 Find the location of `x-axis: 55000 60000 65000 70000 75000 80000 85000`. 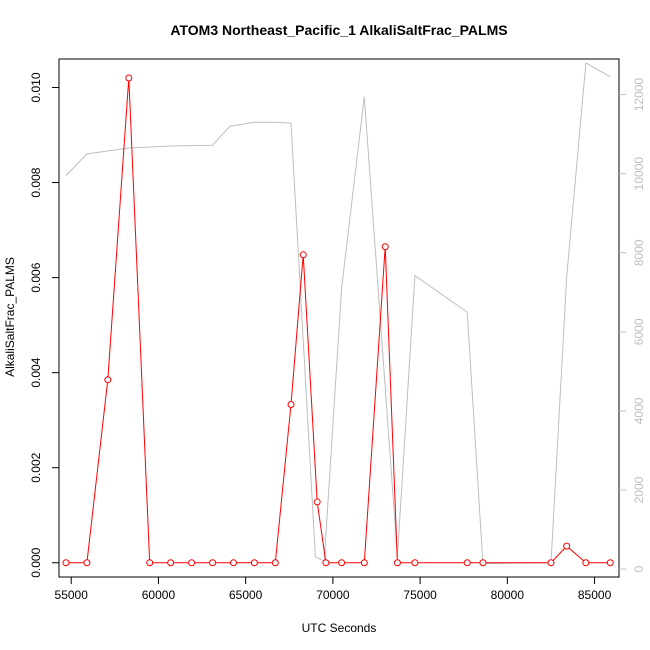

x-axis: 55000 60000 65000 70000 75000 80000 85000 is located at coordinates (333, 589).